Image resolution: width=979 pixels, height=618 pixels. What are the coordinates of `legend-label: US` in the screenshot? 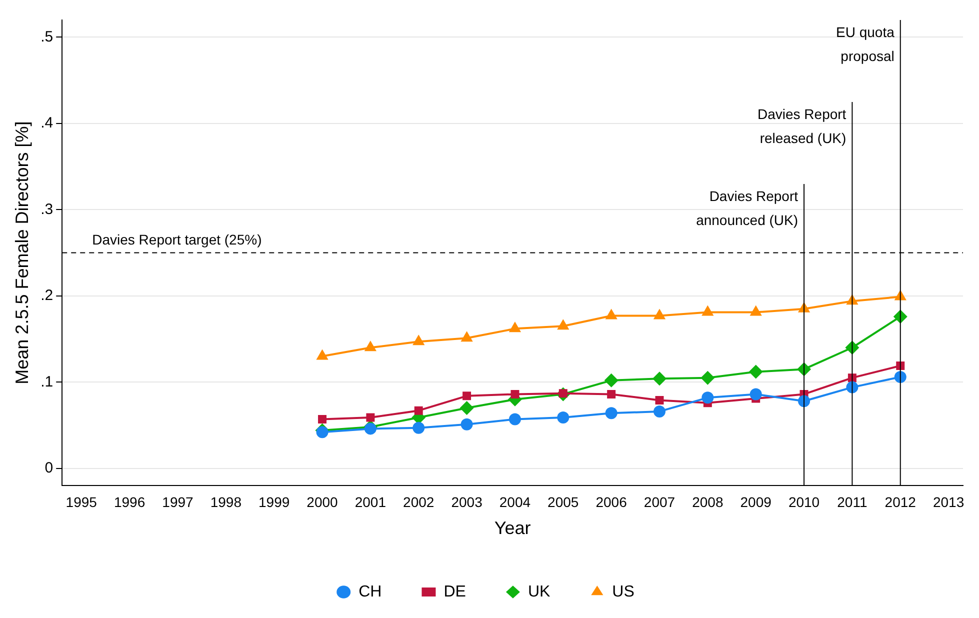 It's located at (623, 591).